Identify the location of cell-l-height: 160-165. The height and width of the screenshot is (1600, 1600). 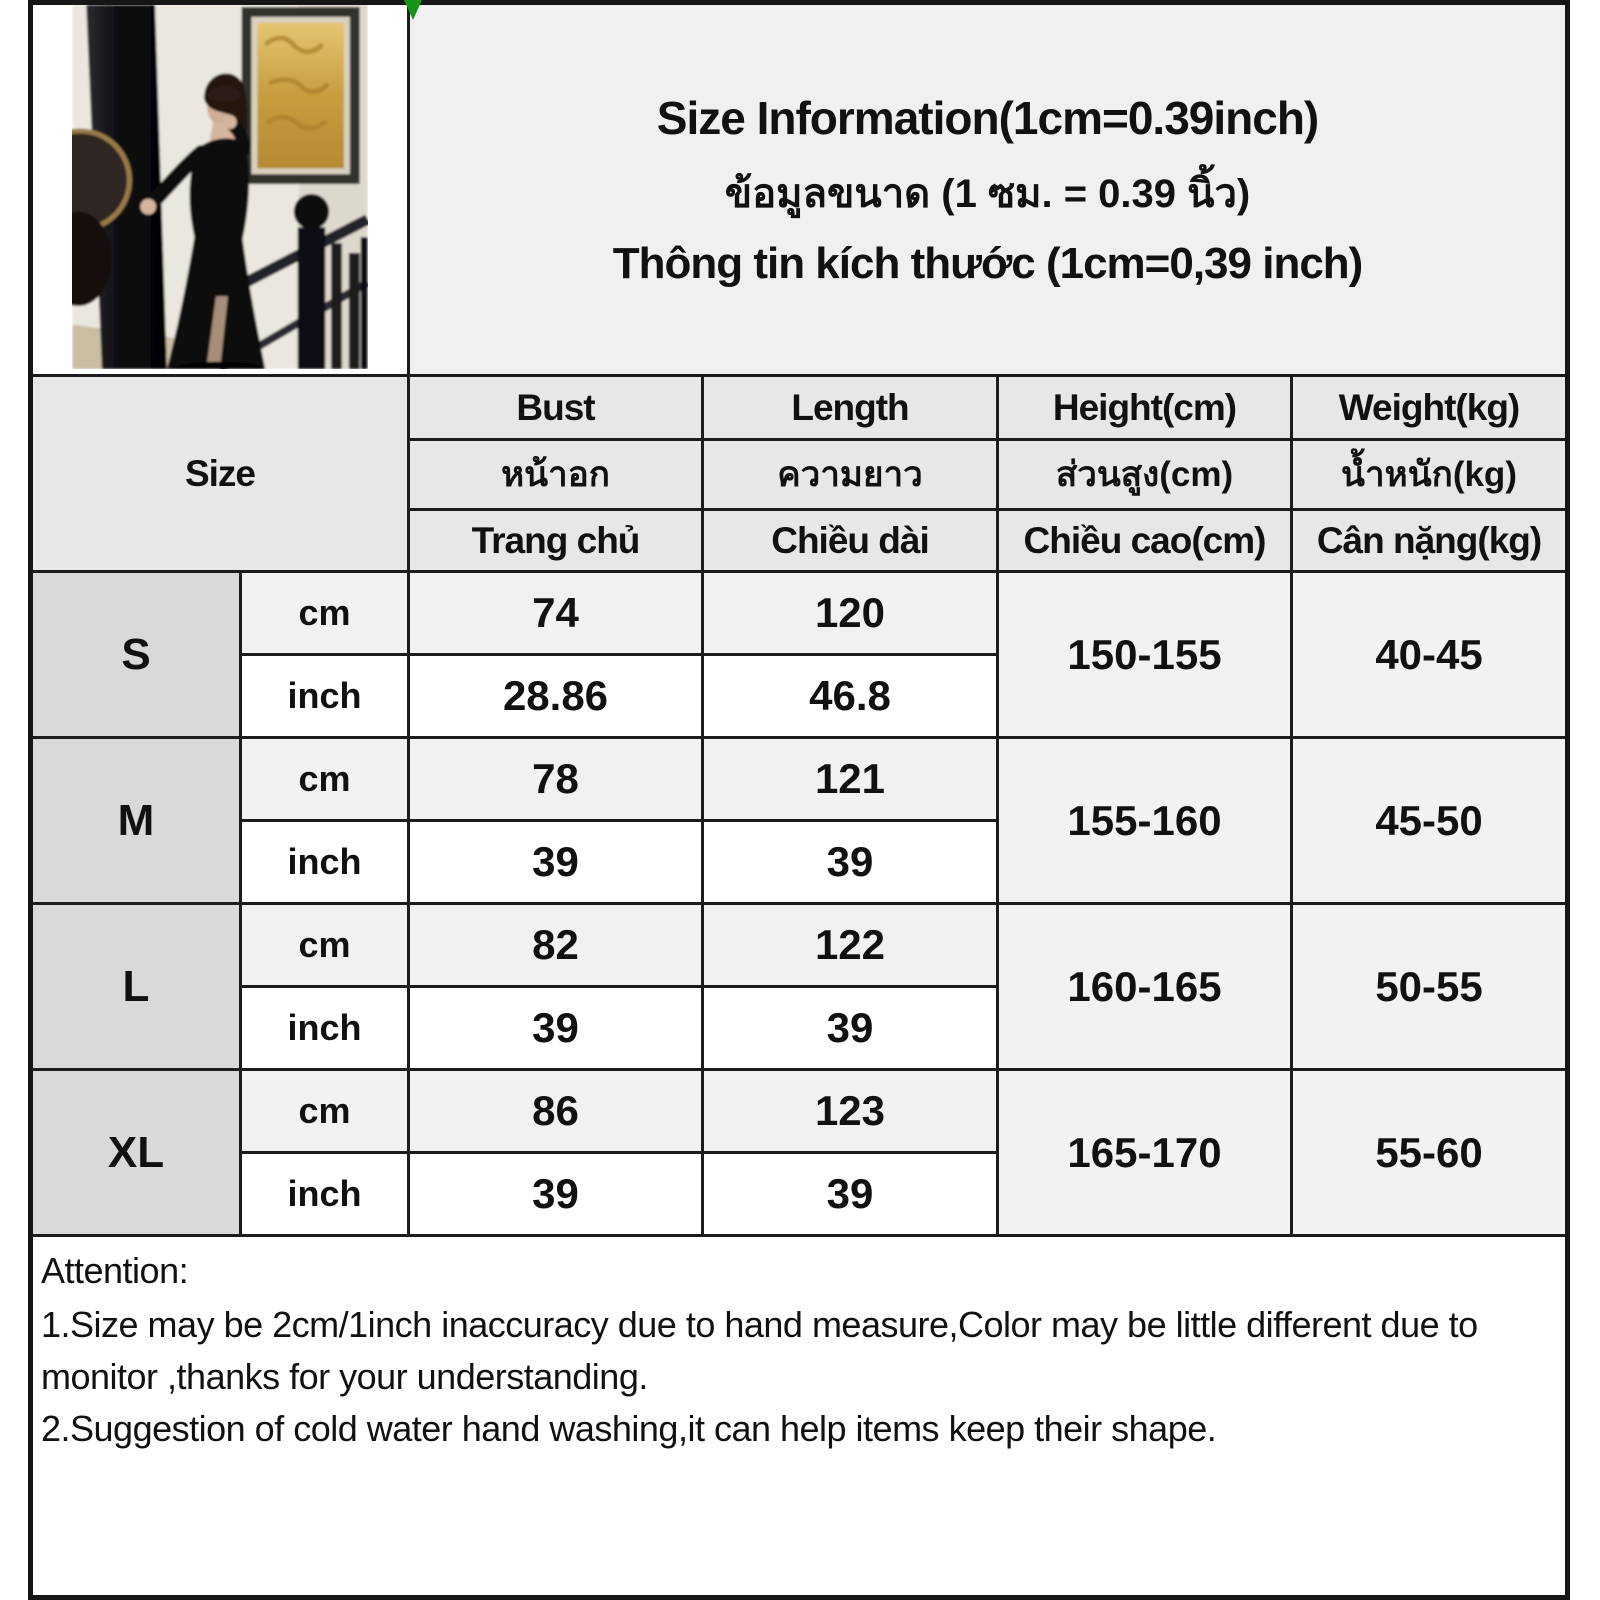
(1144, 986).